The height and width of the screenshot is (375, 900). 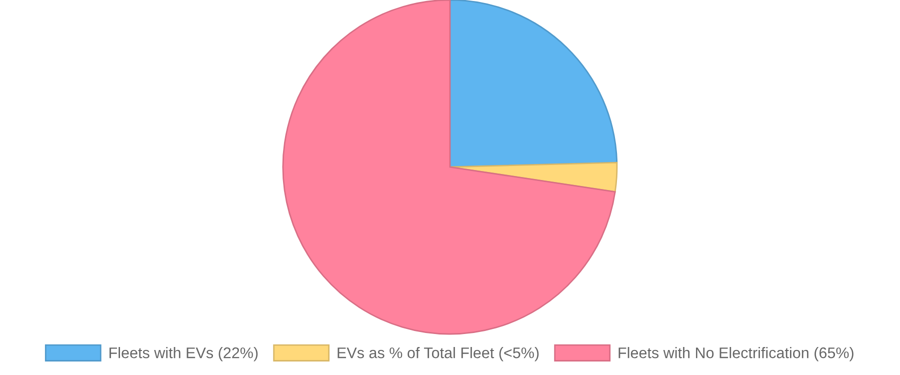 I want to click on legend-label: Fleets with EVs (22%), so click(x=184, y=354).